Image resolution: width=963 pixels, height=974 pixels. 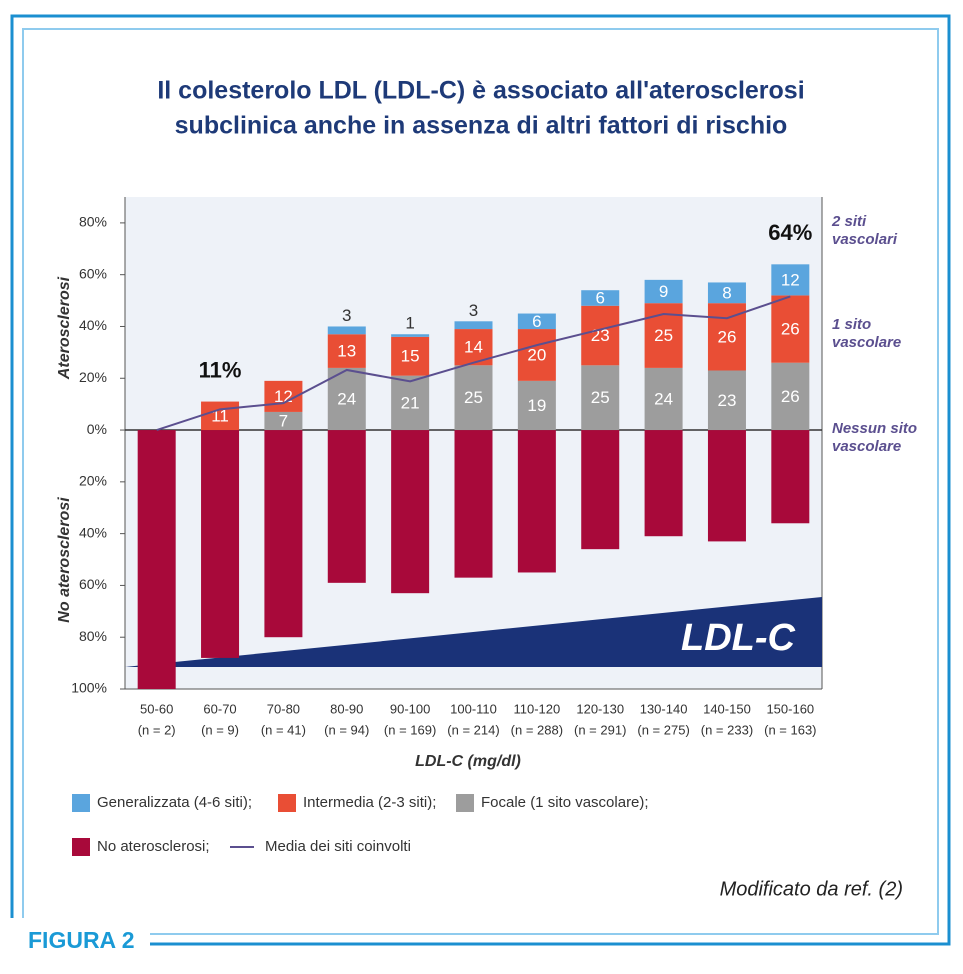 I want to click on x-tick-label: 70-80, so click(x=283, y=708).